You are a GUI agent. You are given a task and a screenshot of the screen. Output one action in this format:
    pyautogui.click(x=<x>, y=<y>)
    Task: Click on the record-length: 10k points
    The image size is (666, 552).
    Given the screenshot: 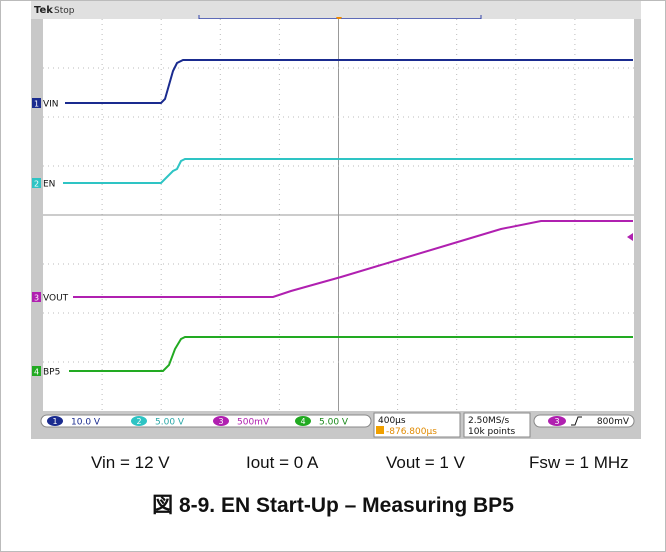 What is the action you would take?
    pyautogui.click(x=491, y=432)
    